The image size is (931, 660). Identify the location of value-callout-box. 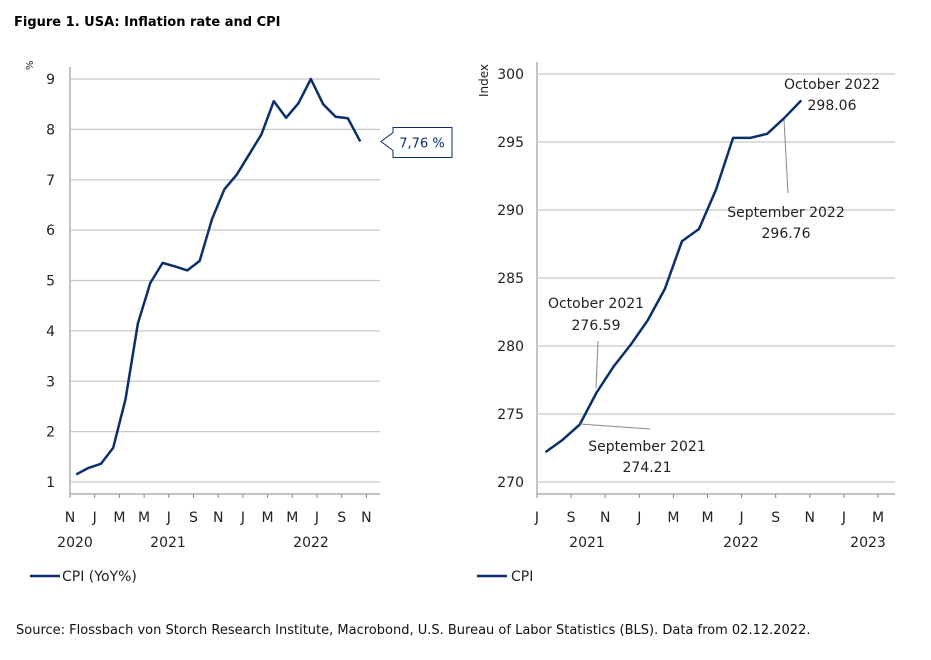
(416, 142).